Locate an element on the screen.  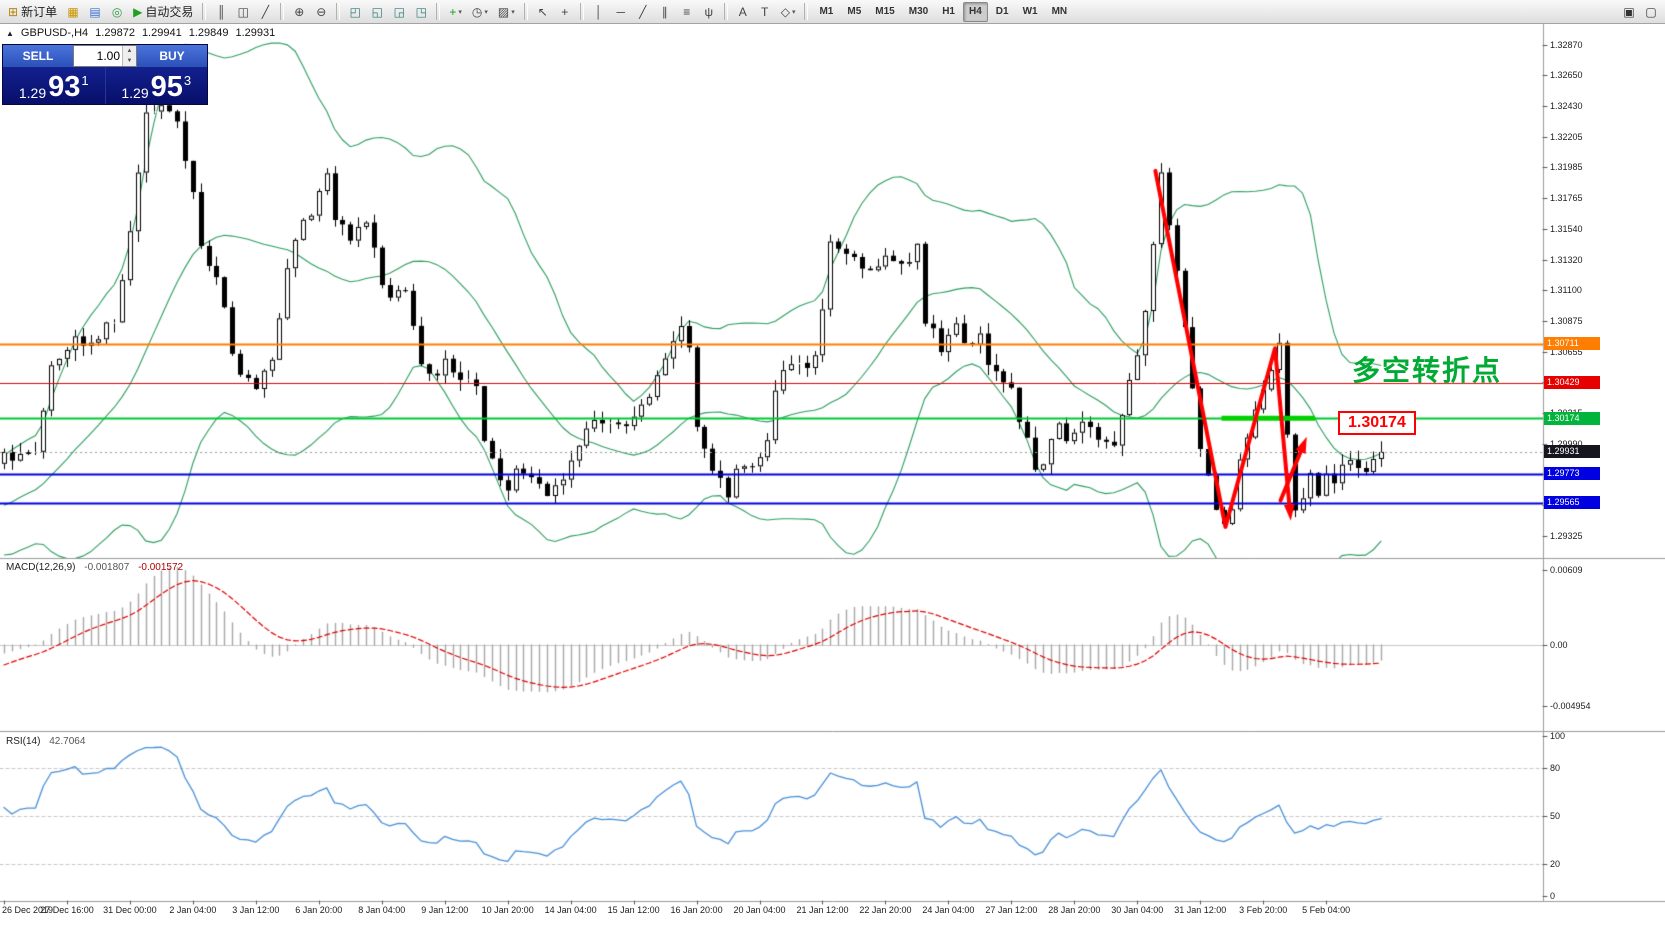
volume-up-icon: ▲ is located at coordinates (129, 51).